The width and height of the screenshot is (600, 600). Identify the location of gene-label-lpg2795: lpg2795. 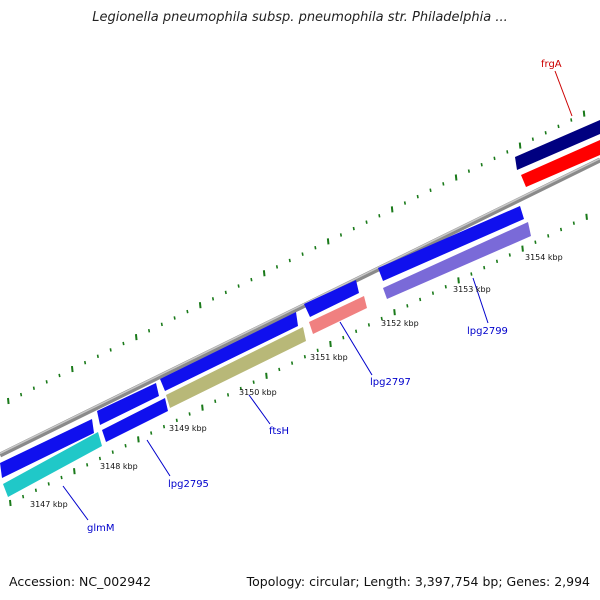
(188, 484).